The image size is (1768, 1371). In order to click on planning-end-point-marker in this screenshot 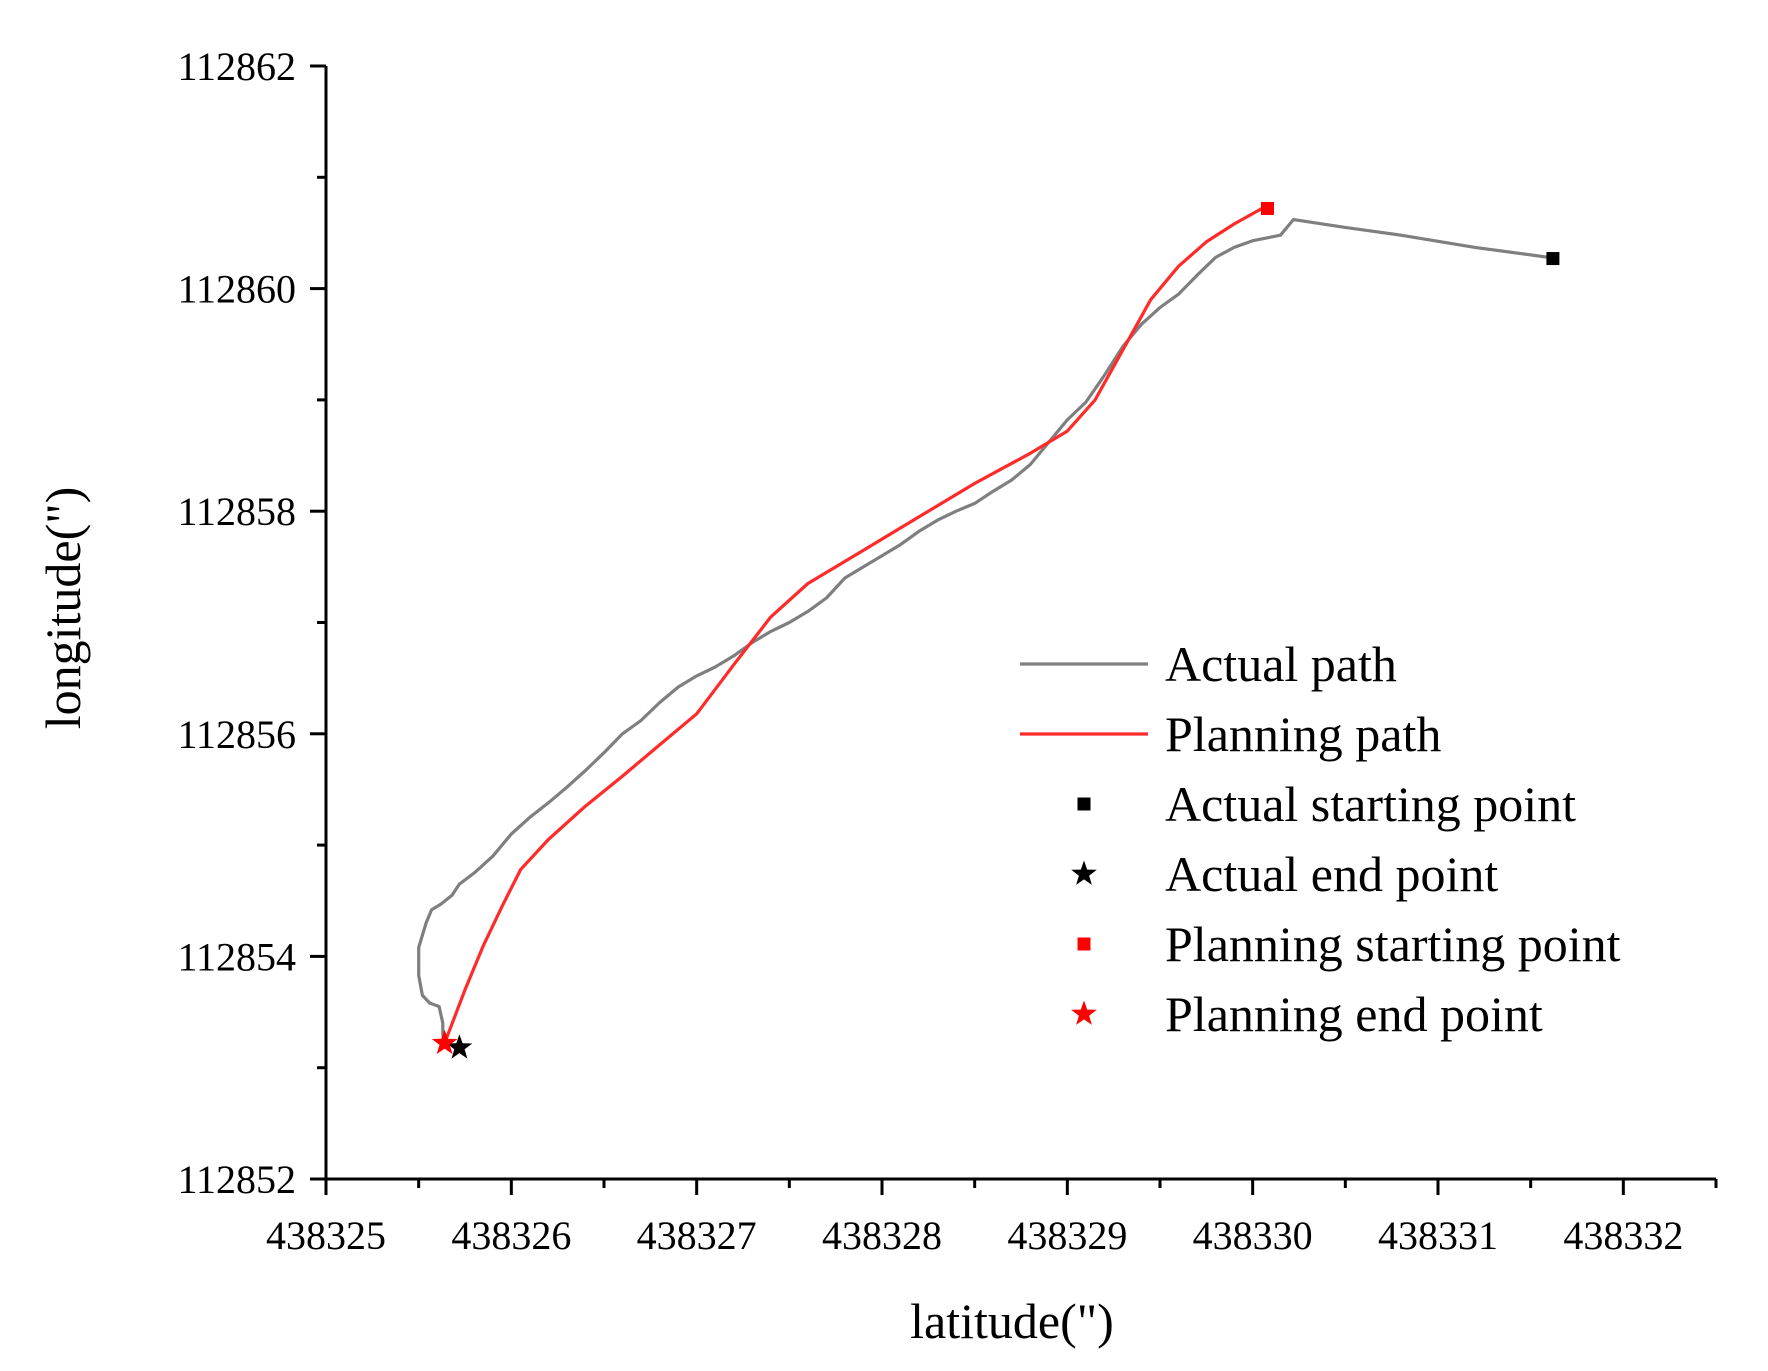, I will do `click(444, 1042)`.